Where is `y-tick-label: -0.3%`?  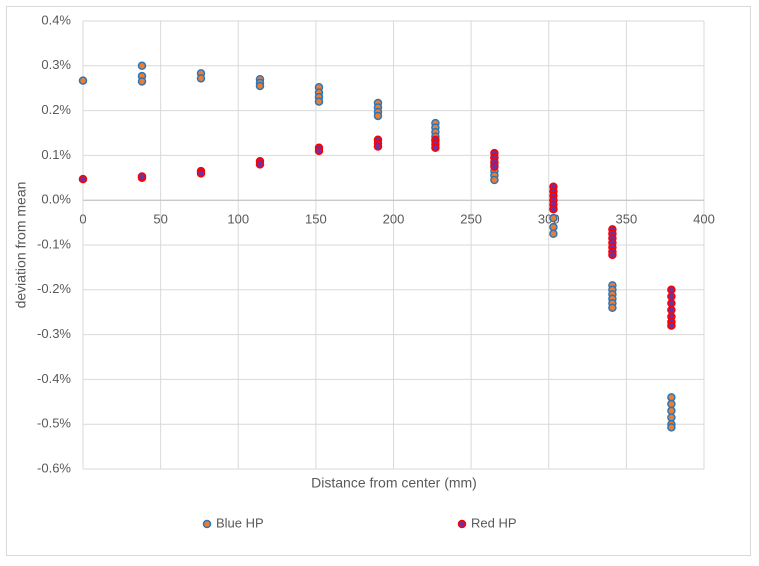
y-tick-label: -0.3% is located at coordinates (54, 333).